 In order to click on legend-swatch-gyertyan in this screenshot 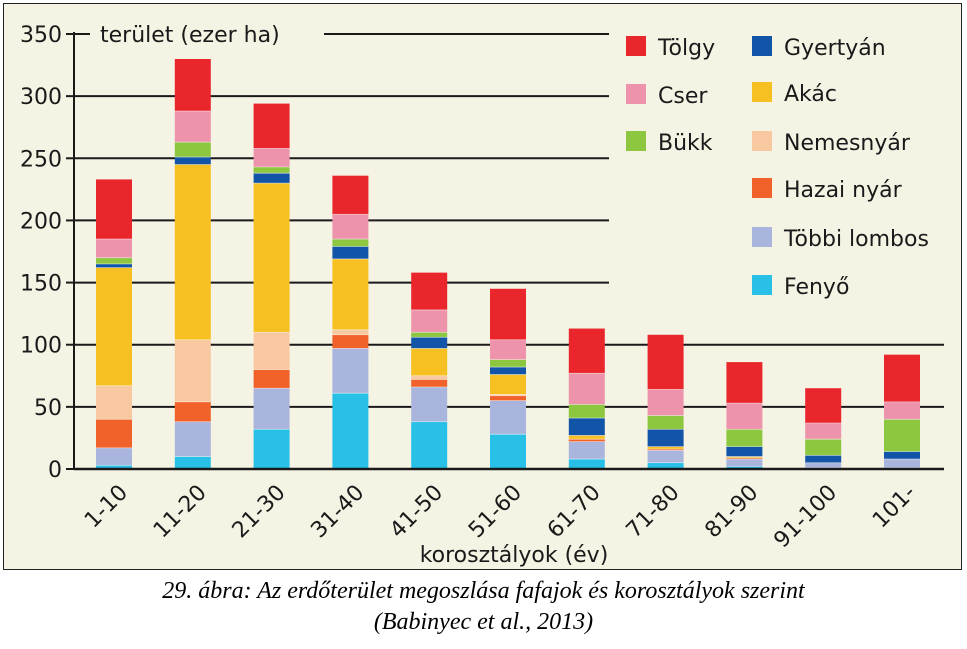, I will do `click(762, 46)`.